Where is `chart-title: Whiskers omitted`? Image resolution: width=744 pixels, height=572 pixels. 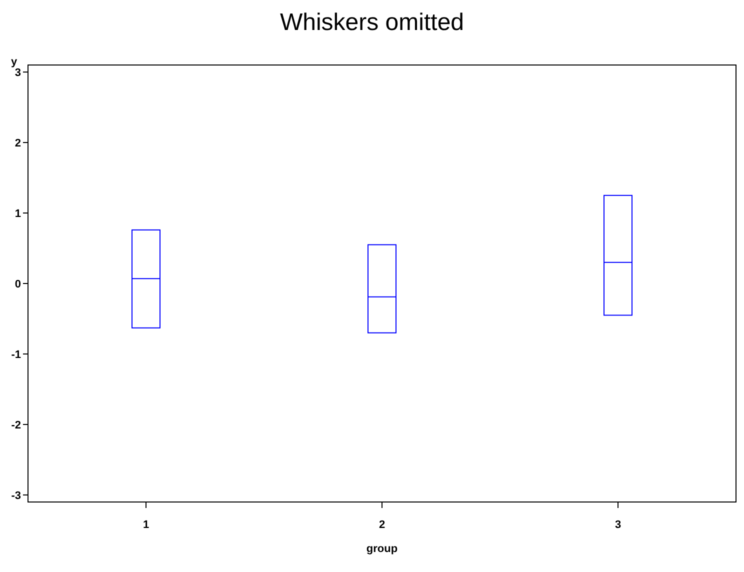 chart-title: Whiskers omitted is located at coordinates (372, 22).